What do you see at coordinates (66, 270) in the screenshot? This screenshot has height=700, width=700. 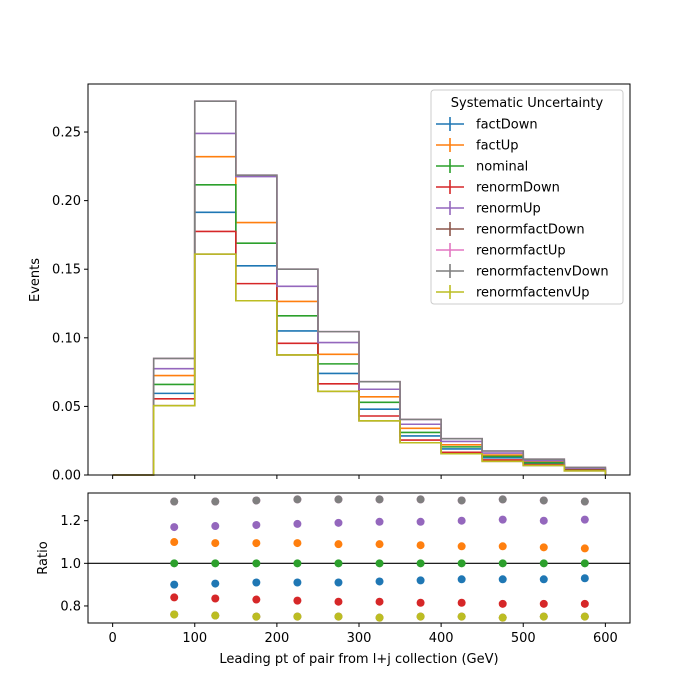 I see `main-y-tick-label: 0.15` at bounding box center [66, 270].